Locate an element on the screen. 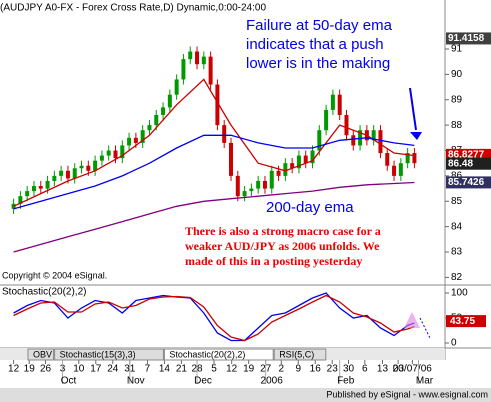  copyright: Copyright © 2004 eSignal. is located at coordinates (54, 275).